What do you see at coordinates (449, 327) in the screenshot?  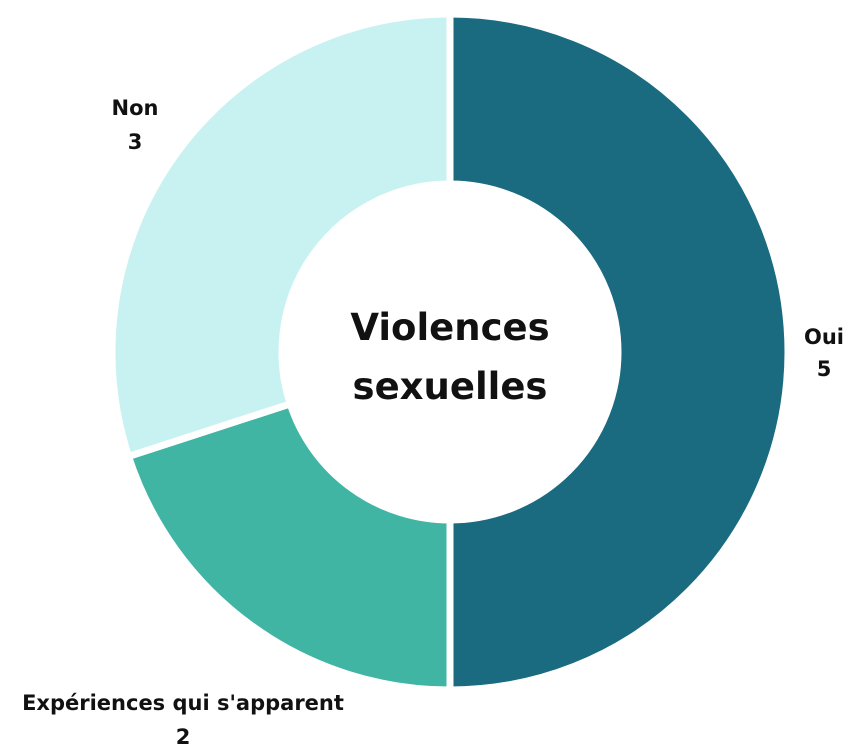 I see `center-title-line-1: Violences` at bounding box center [449, 327].